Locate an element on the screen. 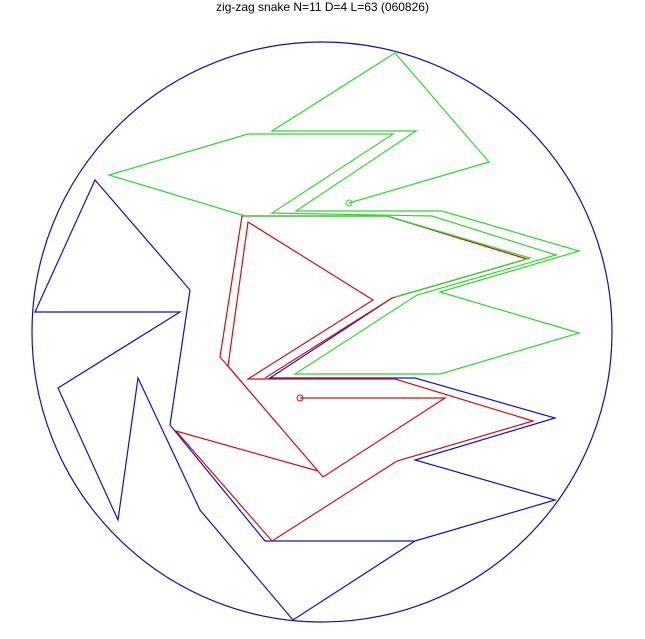 The width and height of the screenshot is (645, 639). figure-title: zig-zag snake N=11 D=4 L=63 (060826) is located at coordinates (322, 7).